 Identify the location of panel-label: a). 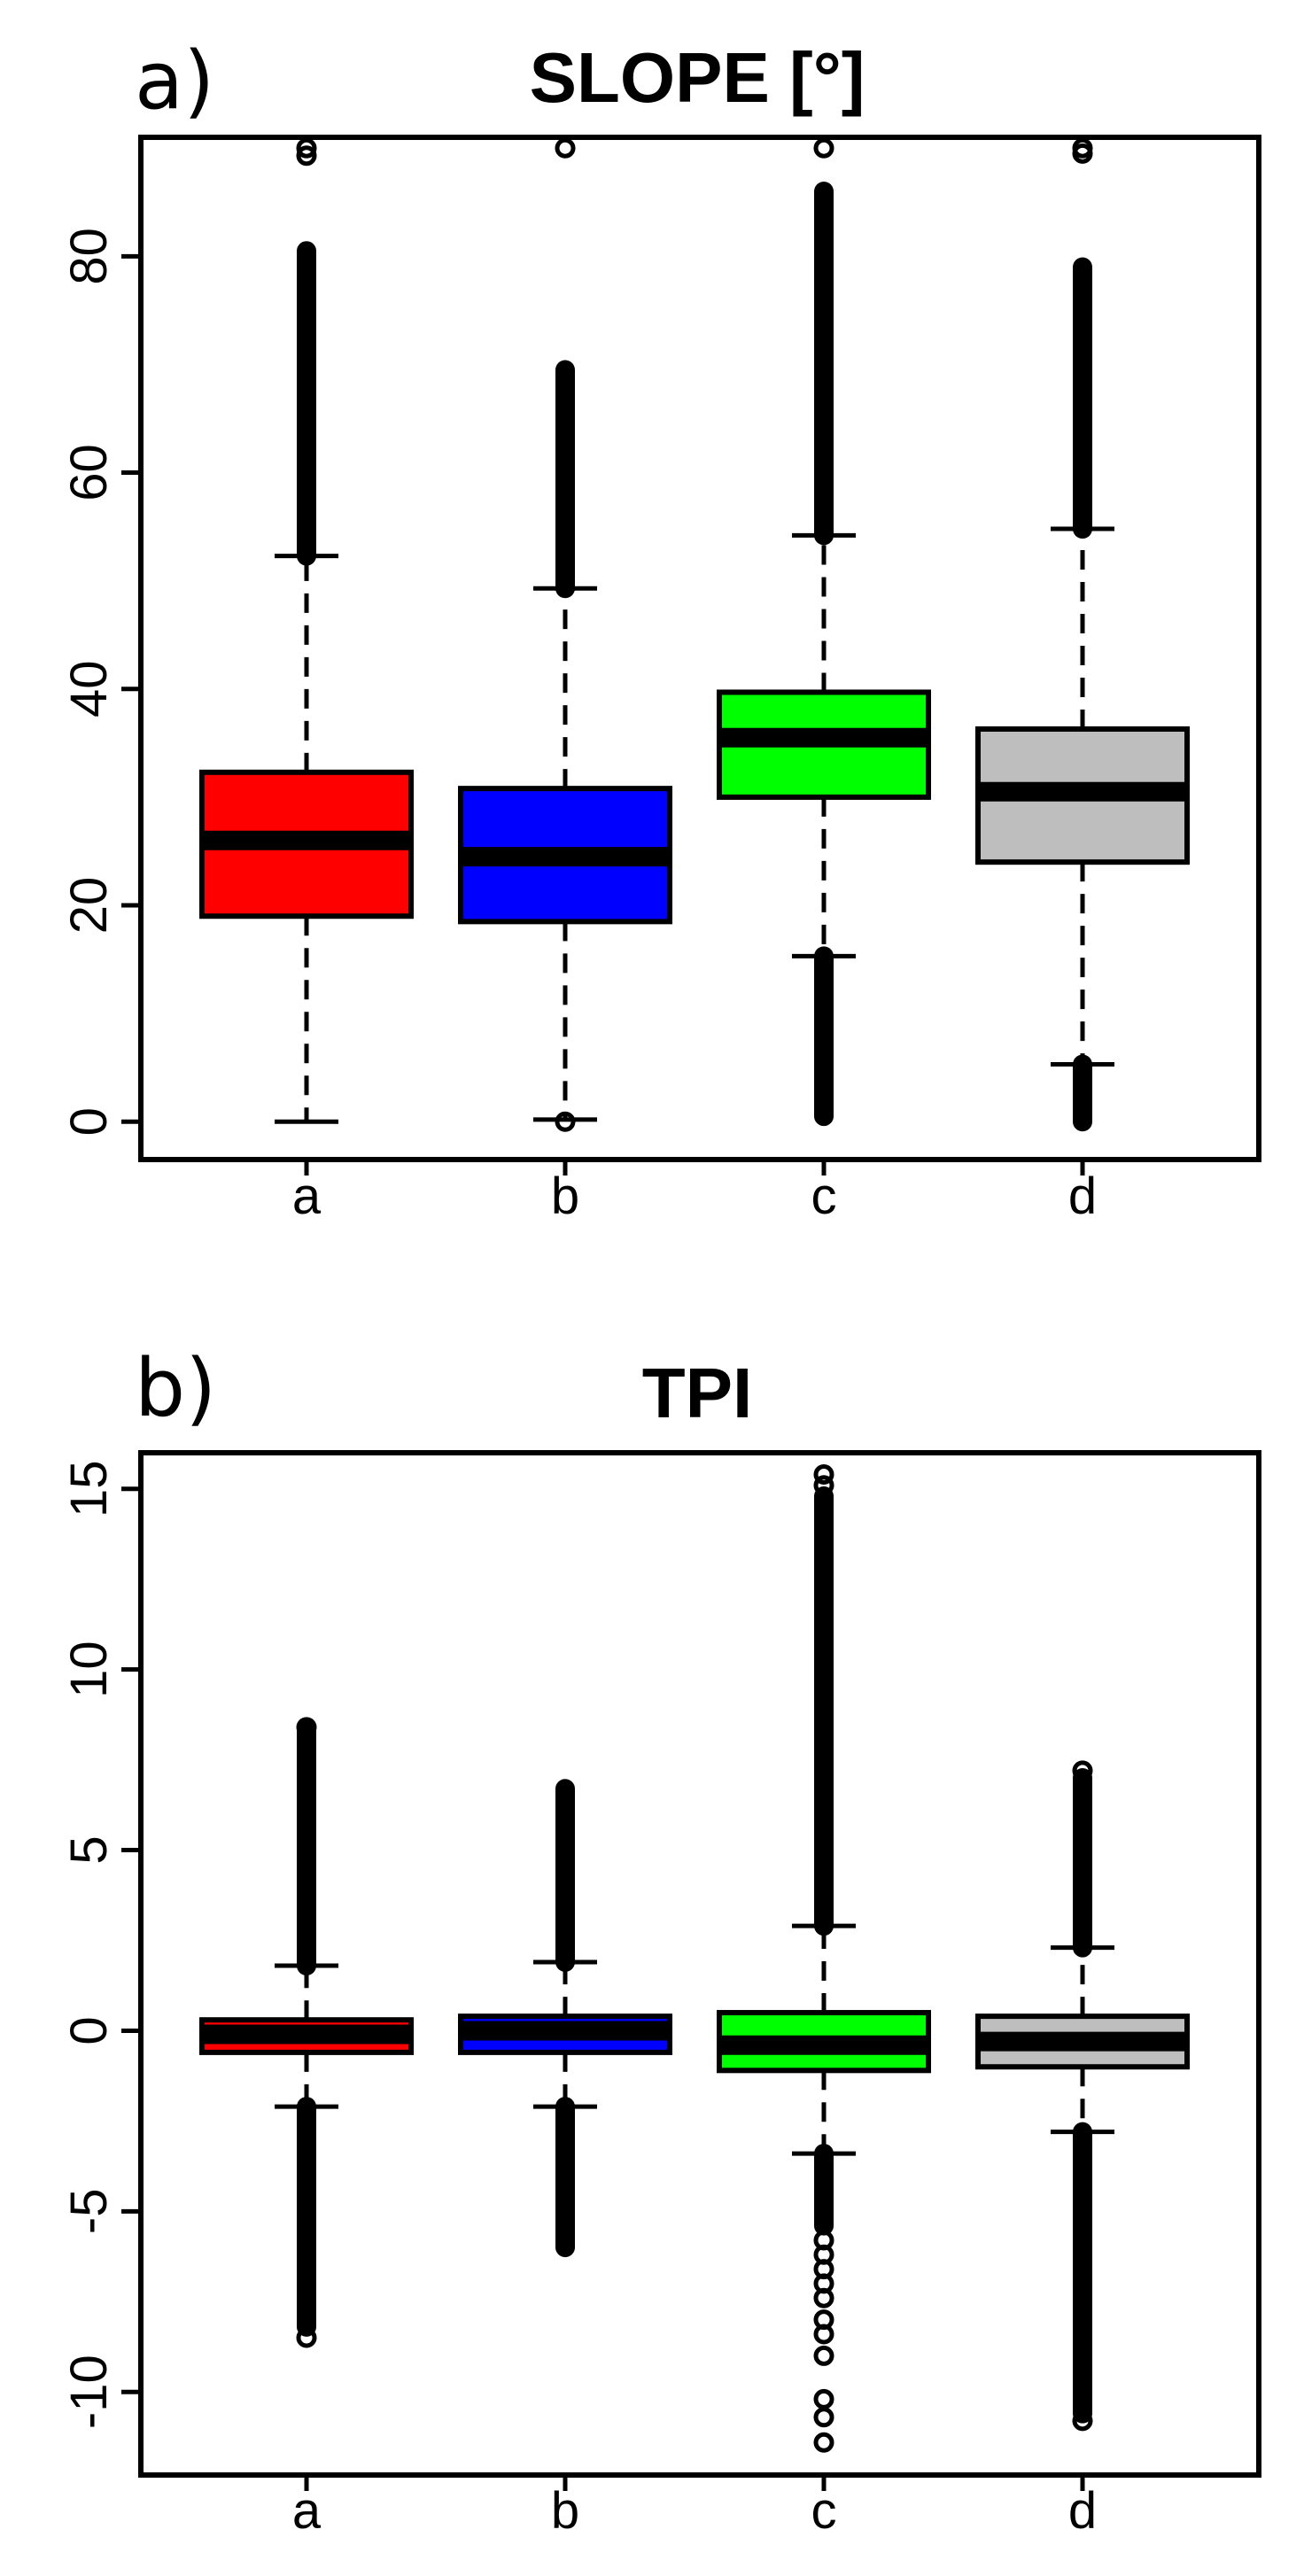
(174, 81).